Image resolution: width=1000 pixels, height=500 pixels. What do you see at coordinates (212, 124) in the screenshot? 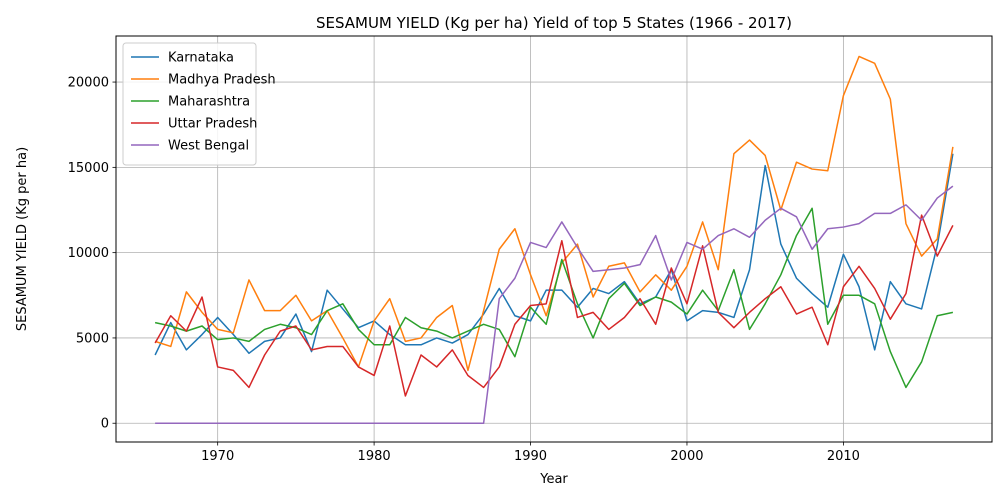
I see `legend-label: Uttar Pradesh` at bounding box center [212, 124].